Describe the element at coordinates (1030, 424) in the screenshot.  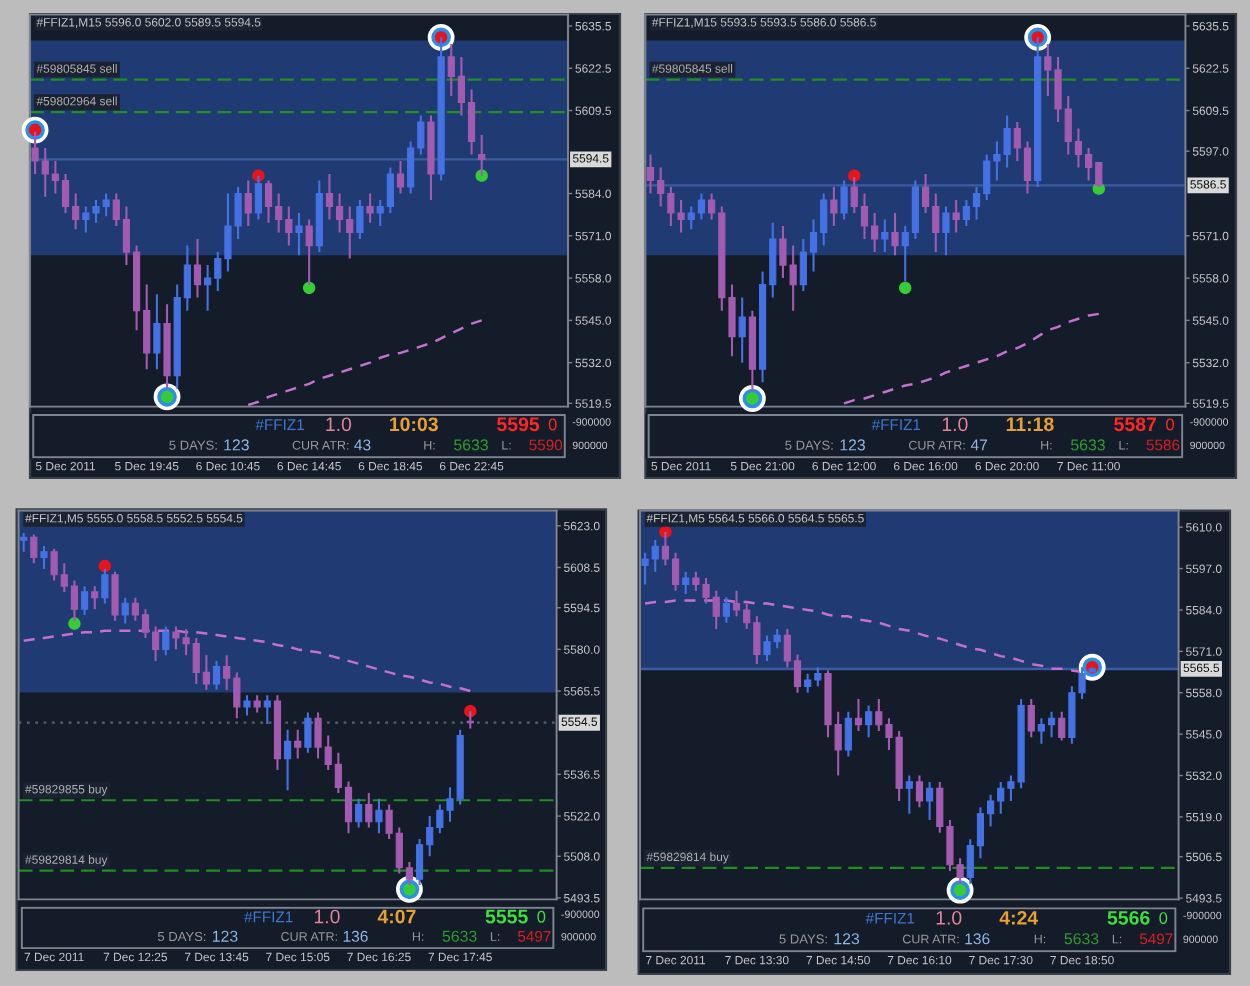
I see `text: 11:18` at that location.